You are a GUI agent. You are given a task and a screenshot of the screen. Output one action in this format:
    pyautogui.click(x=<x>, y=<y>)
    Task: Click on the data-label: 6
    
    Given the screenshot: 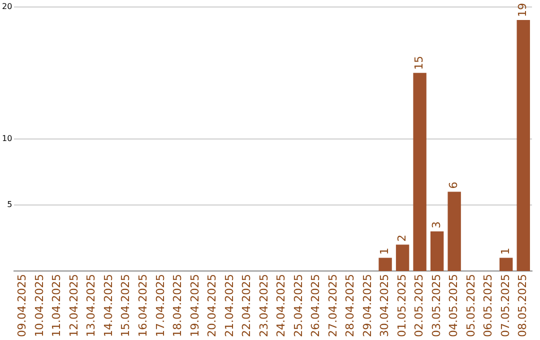 What is the action you would take?
    pyautogui.click(x=453, y=185)
    